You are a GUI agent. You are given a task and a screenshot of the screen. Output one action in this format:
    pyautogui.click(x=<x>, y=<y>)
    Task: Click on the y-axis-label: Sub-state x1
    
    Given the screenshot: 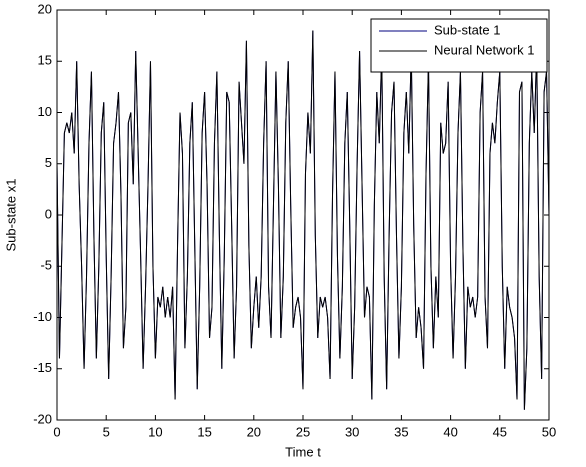 What is the action you would take?
    pyautogui.click(x=10, y=215)
    